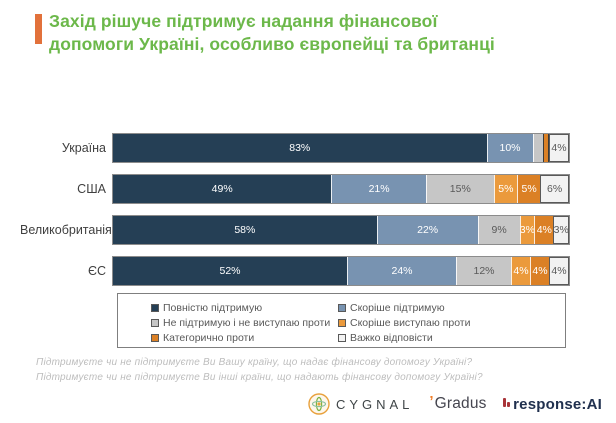 Image resolution: width=616 pixels, height=423 pixels. I want to click on bar-segment: 6%, so click(554, 189).